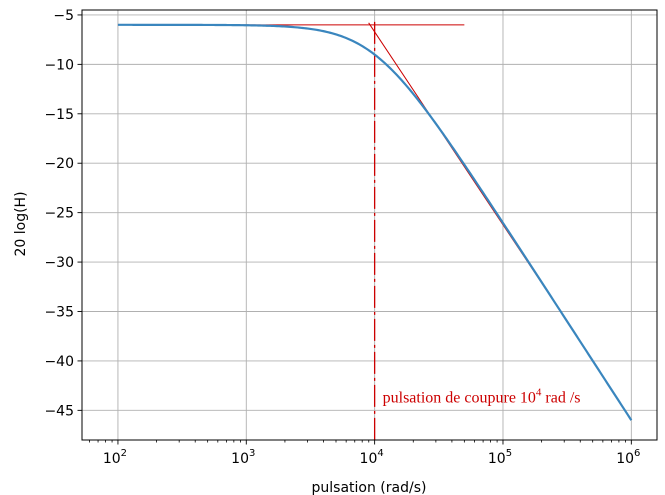 This screenshot has height=495, width=665. I want to click on x-tick-exponent: 2, so click(124, 453).